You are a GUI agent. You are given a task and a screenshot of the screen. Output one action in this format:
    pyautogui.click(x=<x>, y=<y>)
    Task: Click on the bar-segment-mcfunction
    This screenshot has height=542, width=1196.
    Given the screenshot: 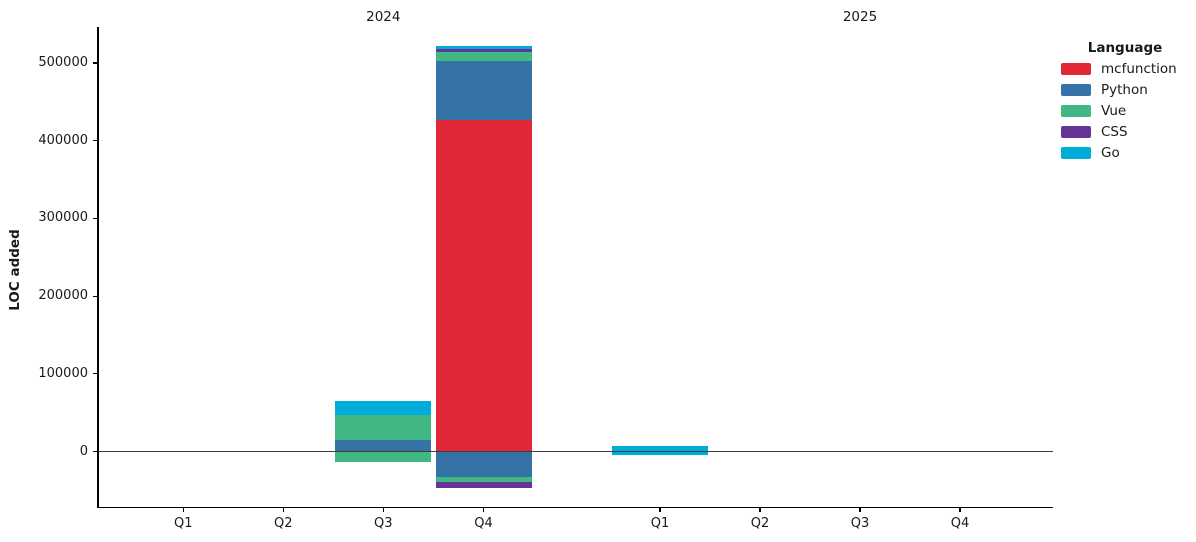 What is the action you would take?
    pyautogui.click(x=483, y=285)
    